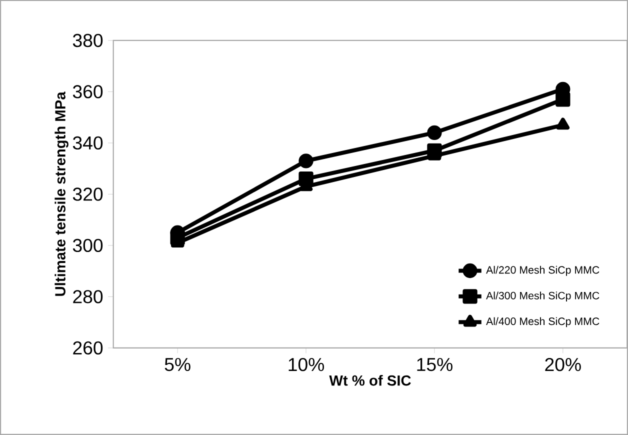 Image resolution: width=628 pixels, height=435 pixels. I want to click on y-tick-label: 340, so click(87, 143).